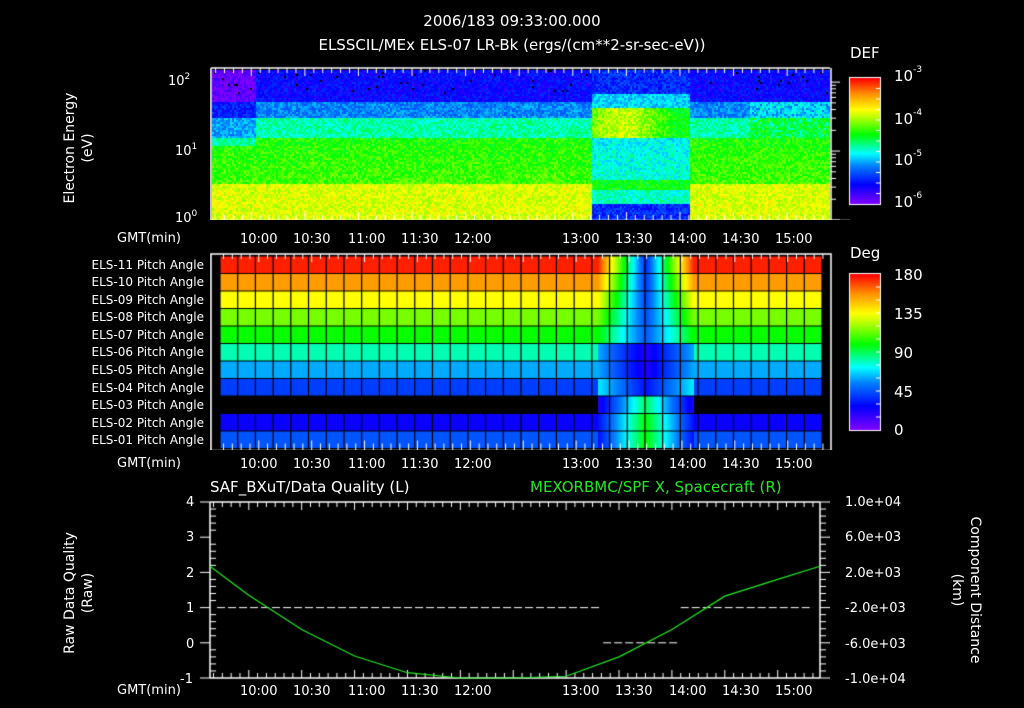 This screenshot has width=1024, height=708. I want to click on time-axis-label-2: GMT(min), so click(149, 463).